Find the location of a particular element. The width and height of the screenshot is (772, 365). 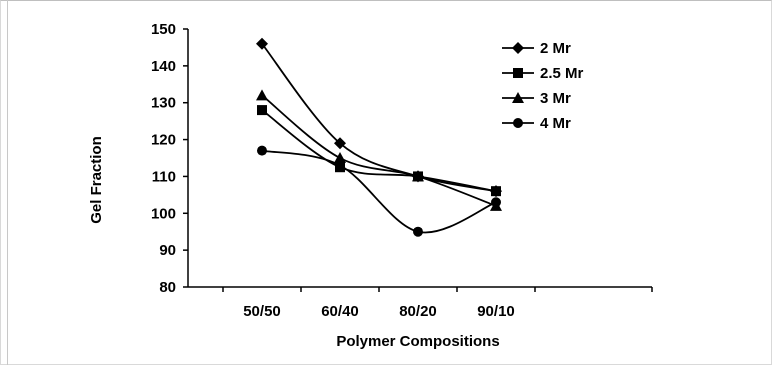

series-2-5-mr is located at coordinates (379, 151).